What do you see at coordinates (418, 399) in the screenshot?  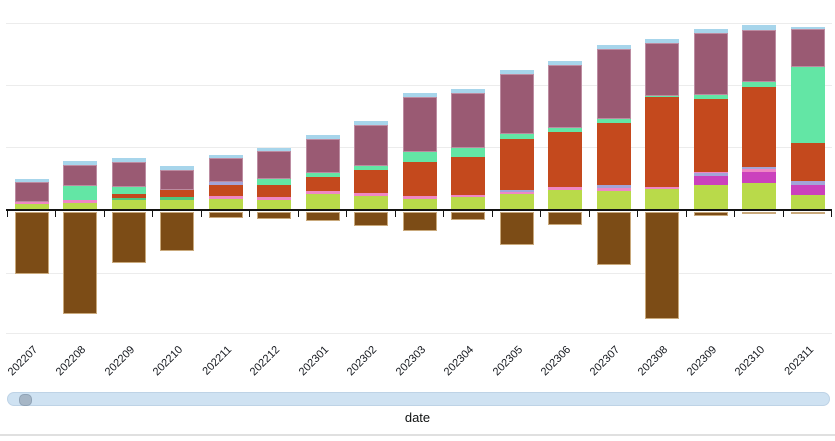 I see `horizontal-scrollbar-track` at bounding box center [418, 399].